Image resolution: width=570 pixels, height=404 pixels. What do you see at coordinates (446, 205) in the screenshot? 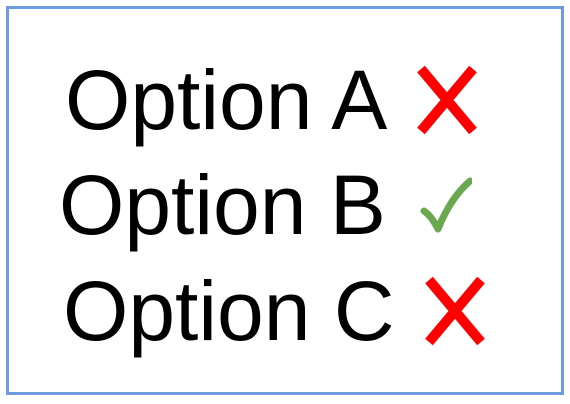
I see `check-icon` at bounding box center [446, 205].